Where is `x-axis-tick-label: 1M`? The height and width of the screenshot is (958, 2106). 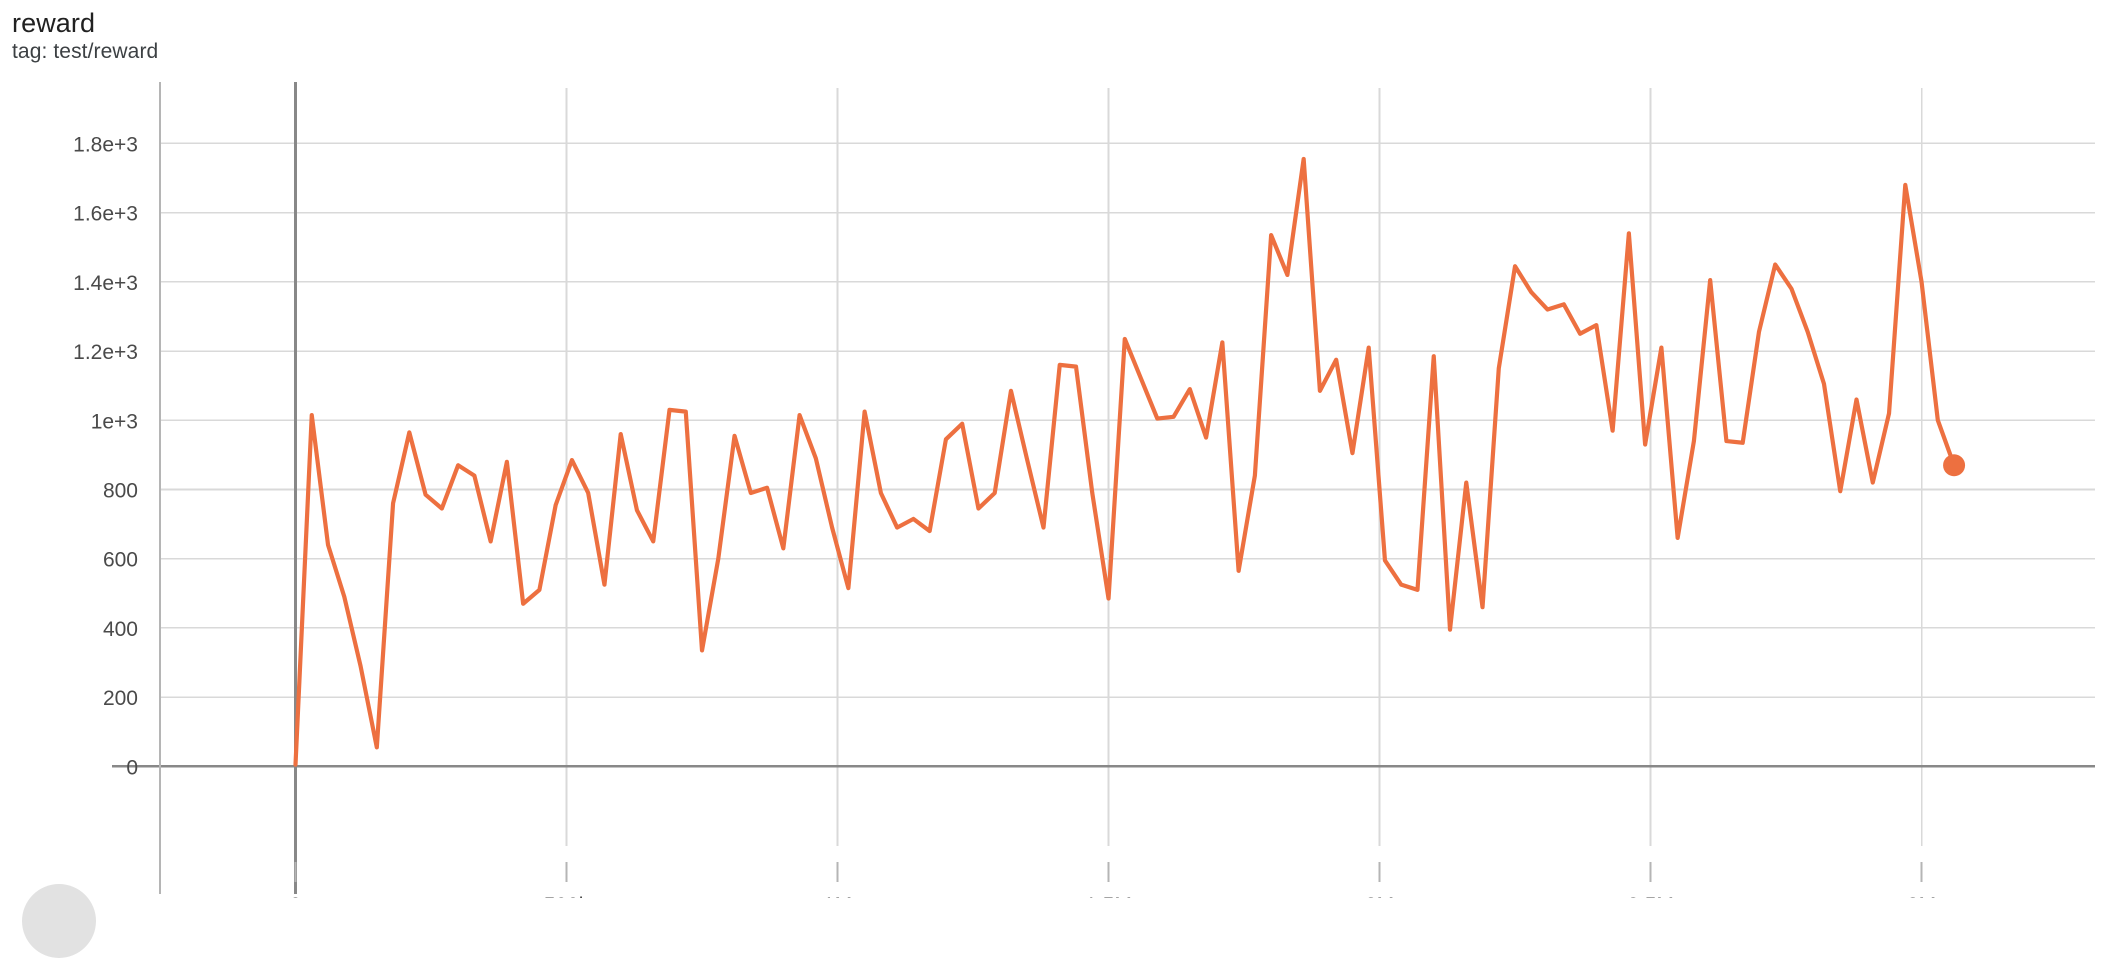 x-axis-tick-label: 1M is located at coordinates (837, 896).